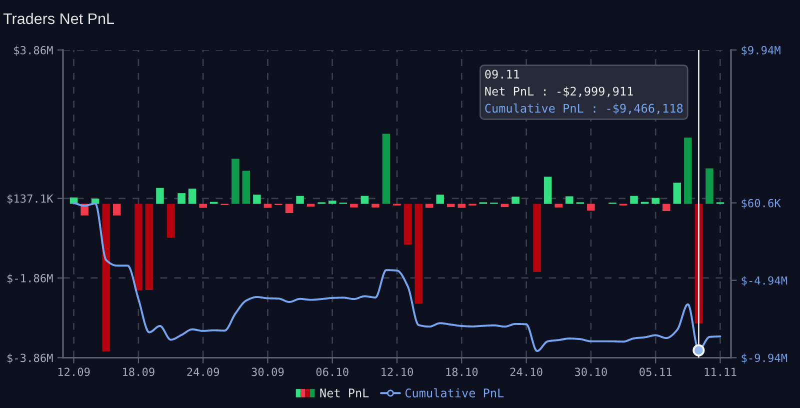  Describe the element at coordinates (765, 359) in the screenshot. I see `y2-tick-label: $-9.94M` at that location.